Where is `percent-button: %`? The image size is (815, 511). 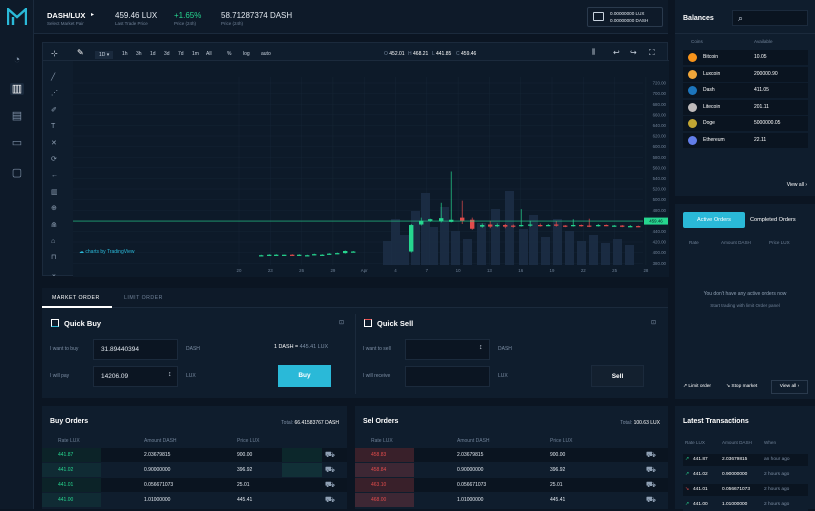 percent-button: % is located at coordinates (229, 54).